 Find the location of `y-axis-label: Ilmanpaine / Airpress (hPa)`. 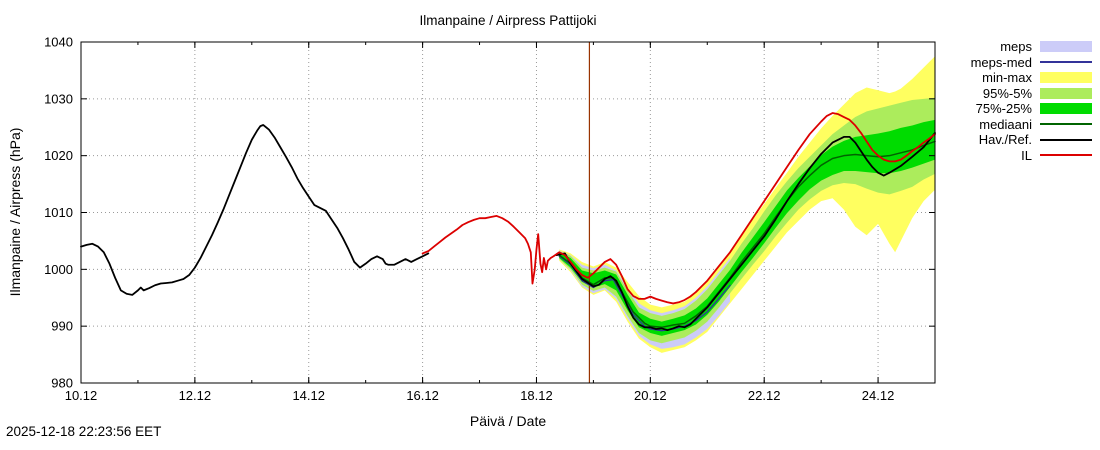

y-axis-label: Ilmanpaine / Airpress (hPa) is located at coordinates (15, 212).